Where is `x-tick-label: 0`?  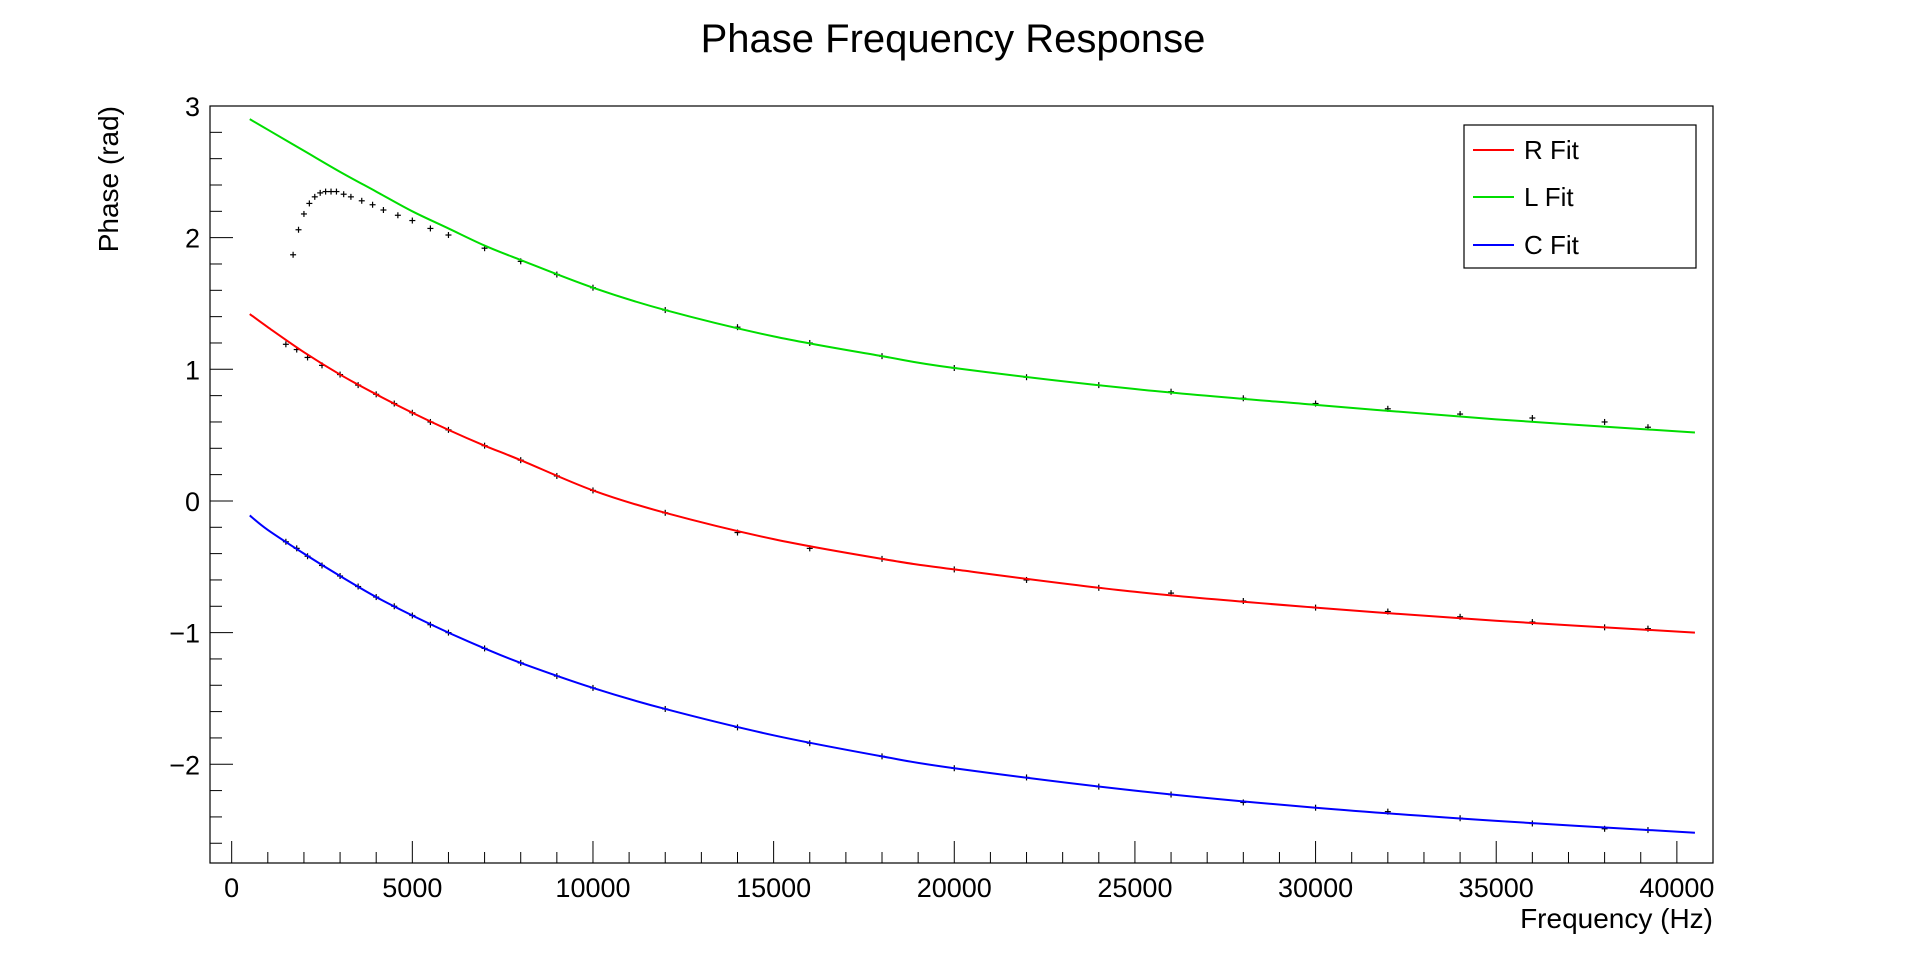
x-tick-label: 0 is located at coordinates (231, 888).